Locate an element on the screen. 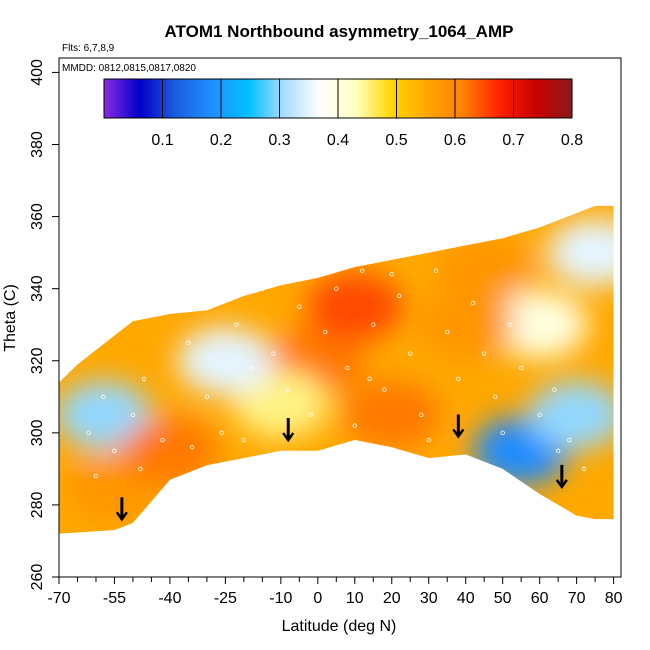 The image size is (650, 650). colorbar-tick-label: 0.3 is located at coordinates (279, 140).